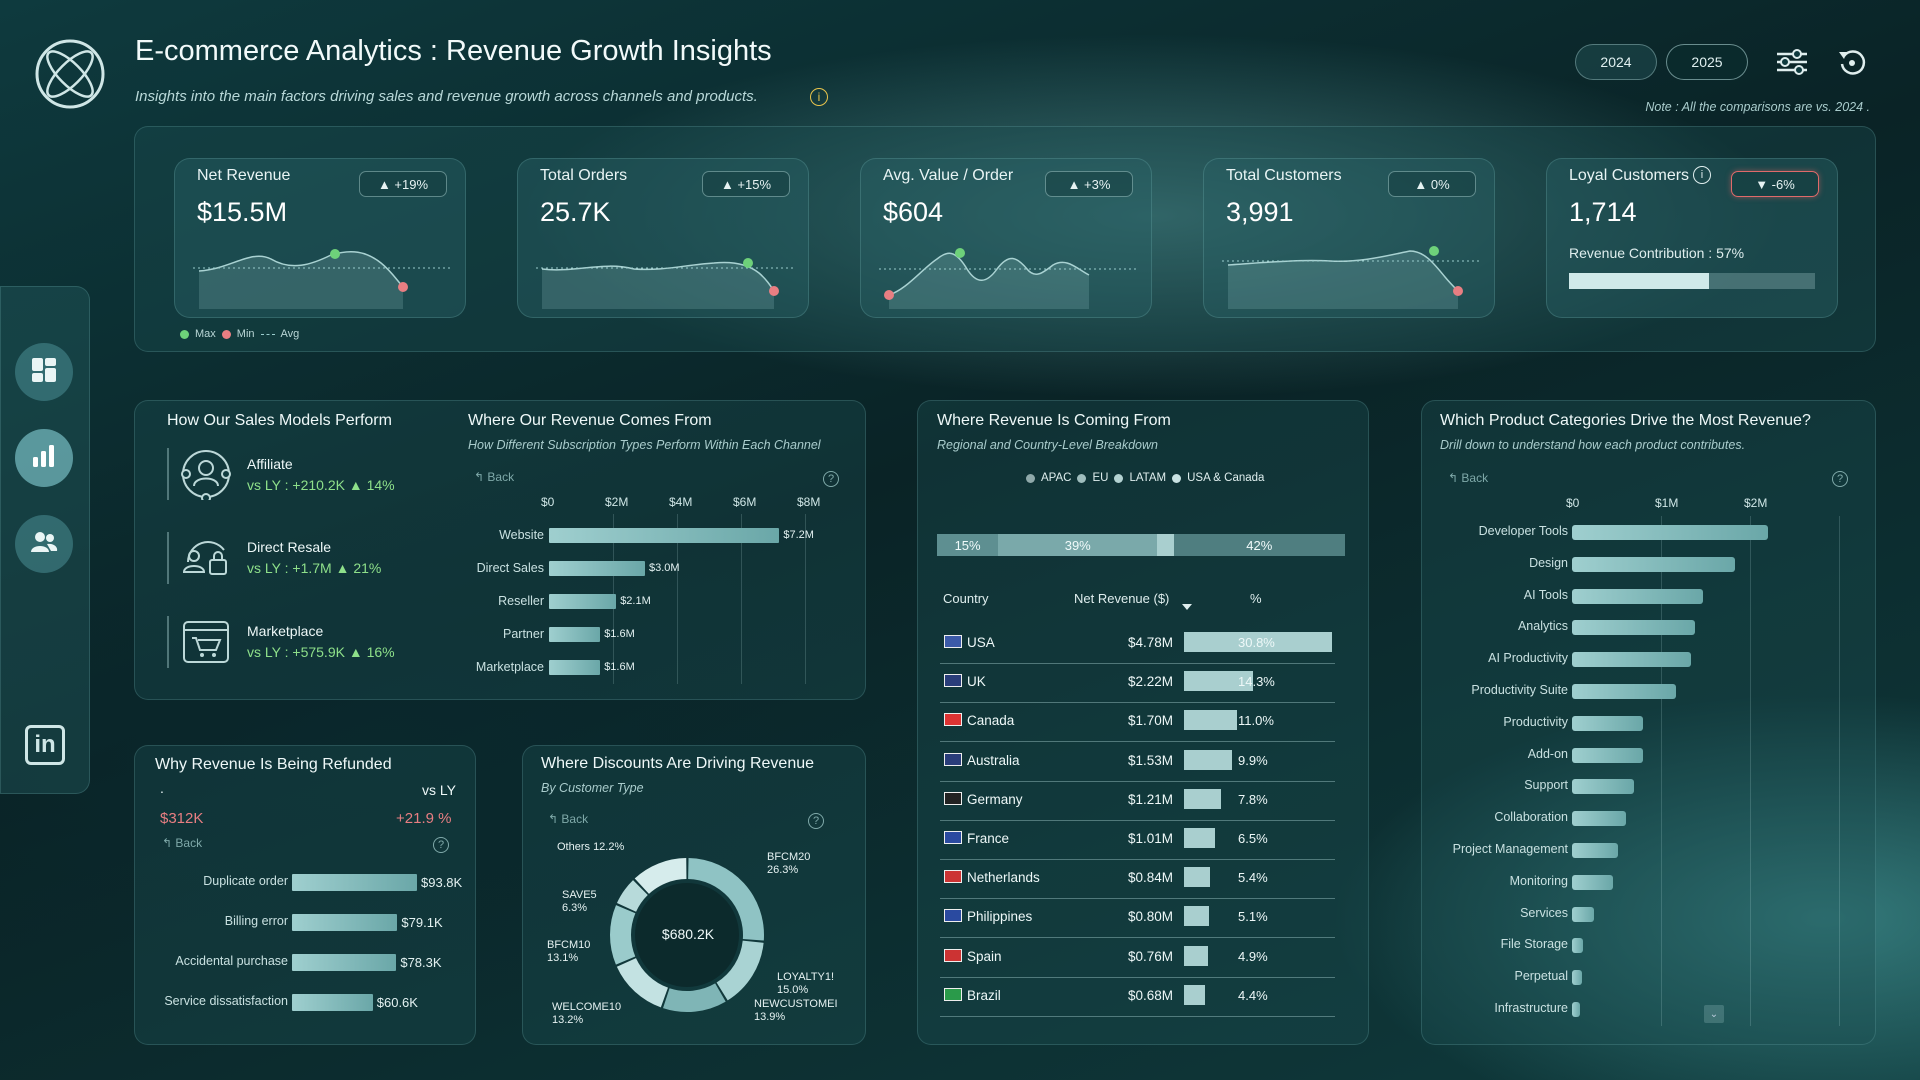 The width and height of the screenshot is (1920, 1080). I want to click on kpi-value: 25.7K, so click(575, 212).